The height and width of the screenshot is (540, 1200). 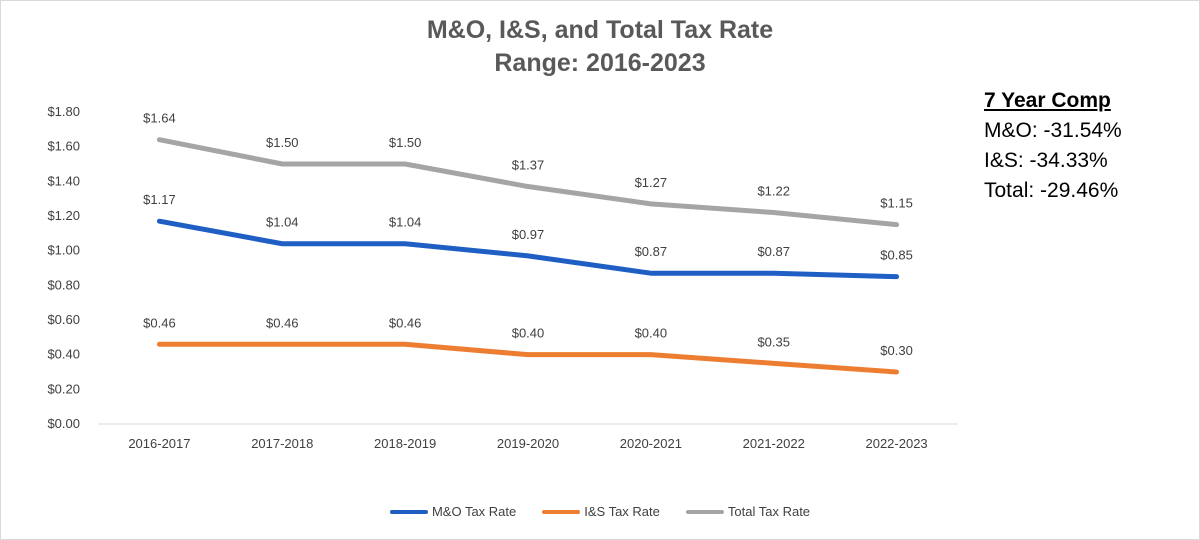 What do you see at coordinates (63, 111) in the screenshot?
I see `y-tick-label: $1.80` at bounding box center [63, 111].